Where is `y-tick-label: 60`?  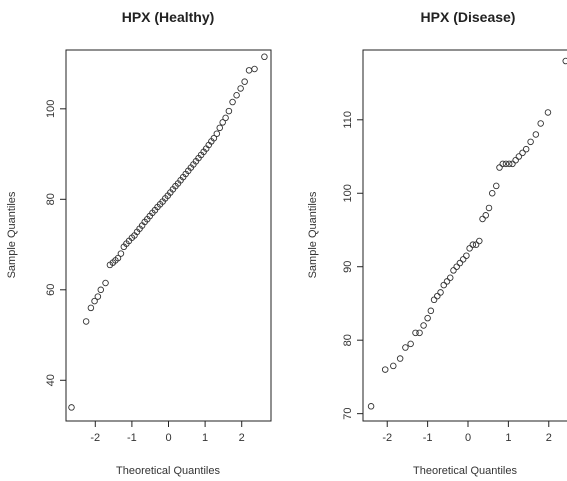
y-tick-label: 60 is located at coordinates (51, 290).